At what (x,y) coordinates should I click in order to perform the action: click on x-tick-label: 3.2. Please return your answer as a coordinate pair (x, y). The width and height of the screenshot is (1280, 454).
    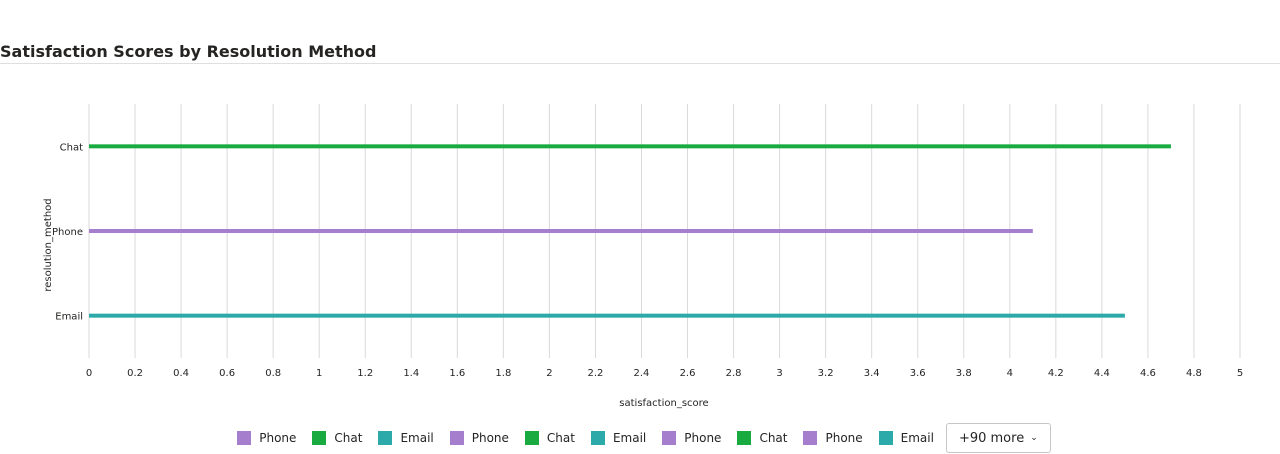
    Looking at the image, I should click on (826, 373).